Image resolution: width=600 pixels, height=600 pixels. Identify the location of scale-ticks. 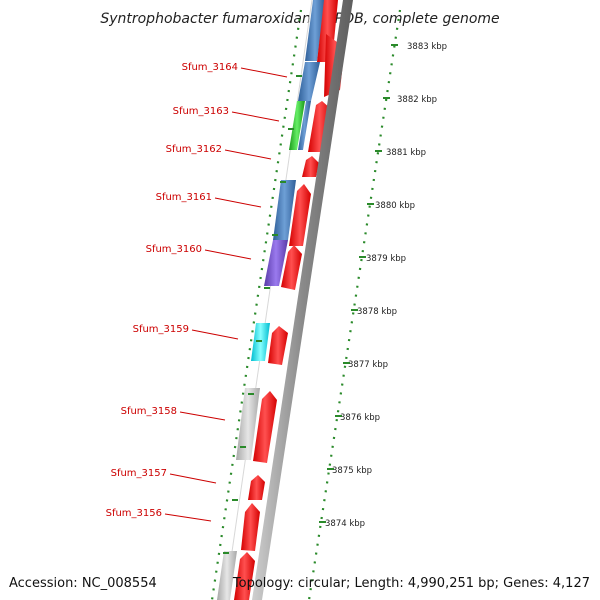
(262, 314).